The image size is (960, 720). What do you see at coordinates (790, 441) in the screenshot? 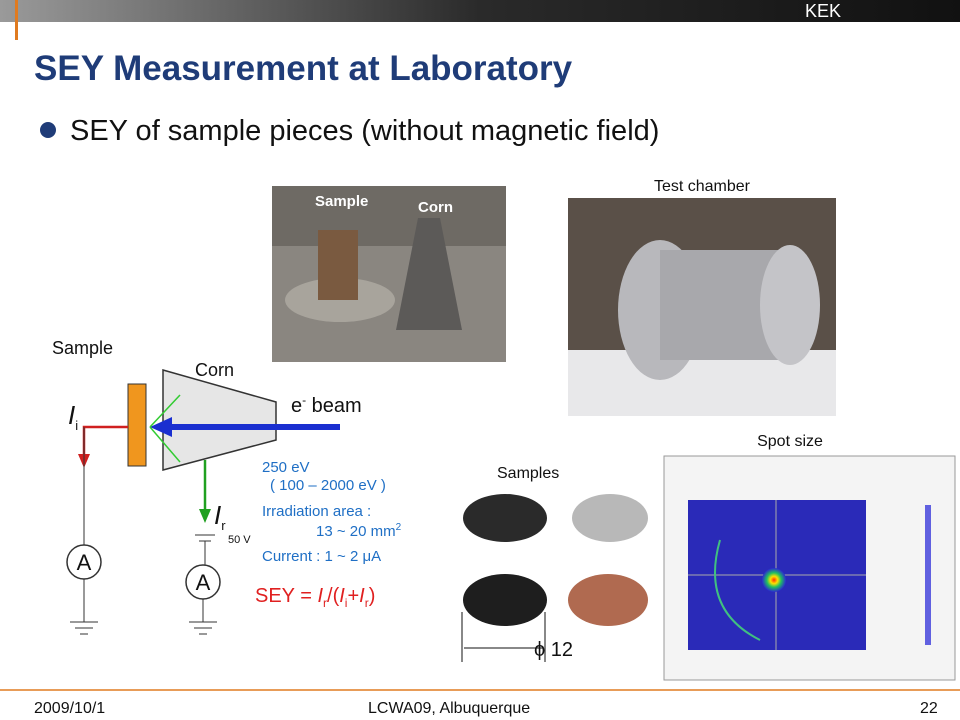
I see `caption: Spot size` at bounding box center [790, 441].